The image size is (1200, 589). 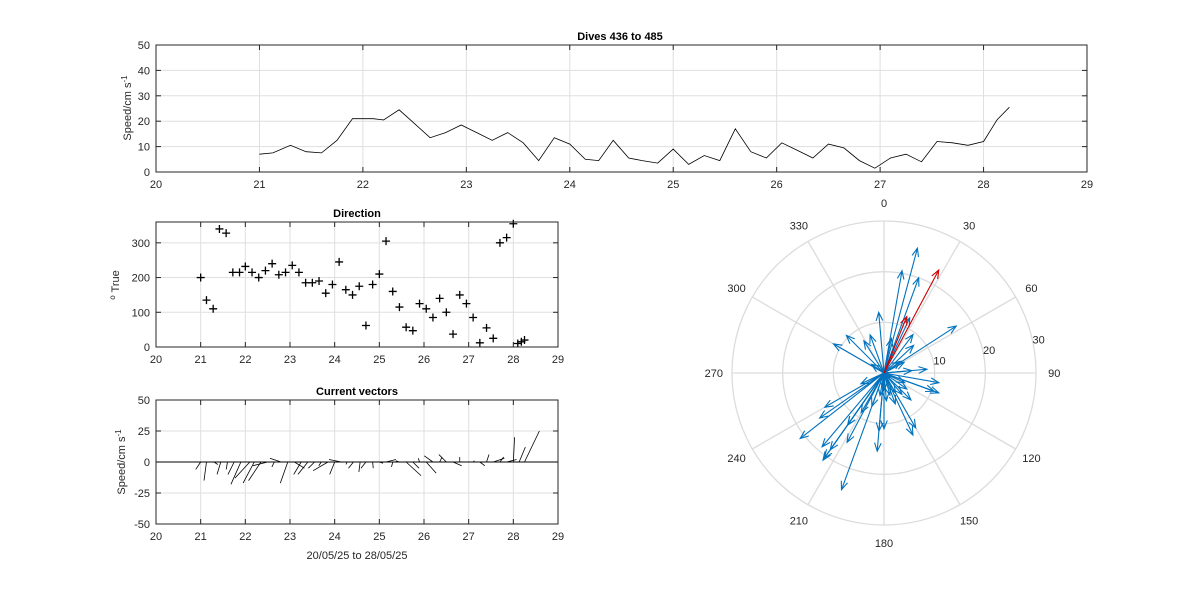 What do you see at coordinates (201, 537) in the screenshot?
I see `vectors-xtick-label: 21` at bounding box center [201, 537].